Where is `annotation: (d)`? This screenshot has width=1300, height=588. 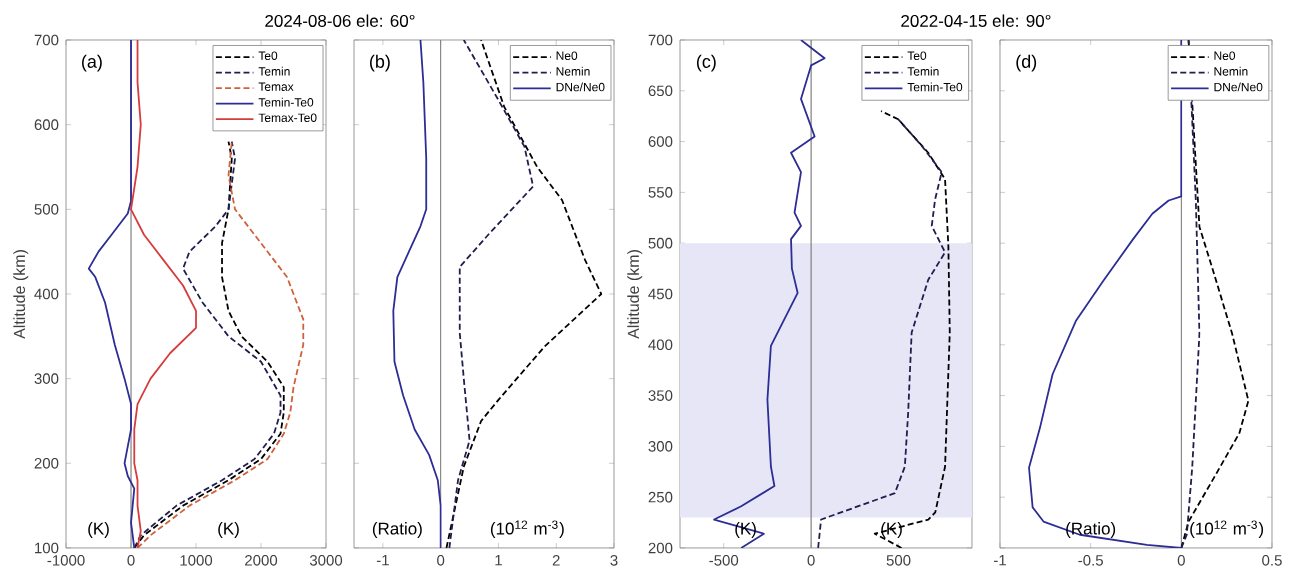
annotation: (d) is located at coordinates (1026, 63).